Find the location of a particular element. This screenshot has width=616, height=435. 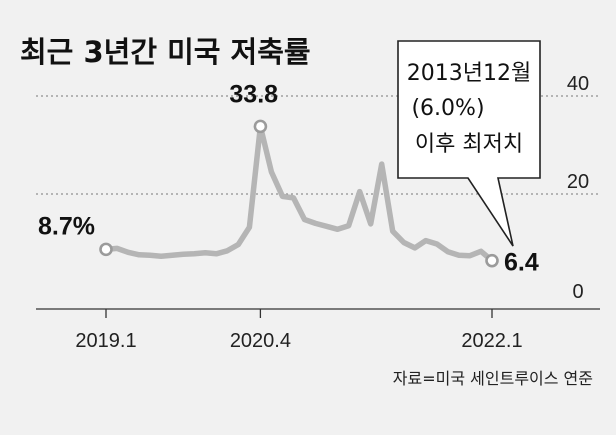

chart-title: 최근 3년간 미국 저축률 is located at coordinates (165, 52).